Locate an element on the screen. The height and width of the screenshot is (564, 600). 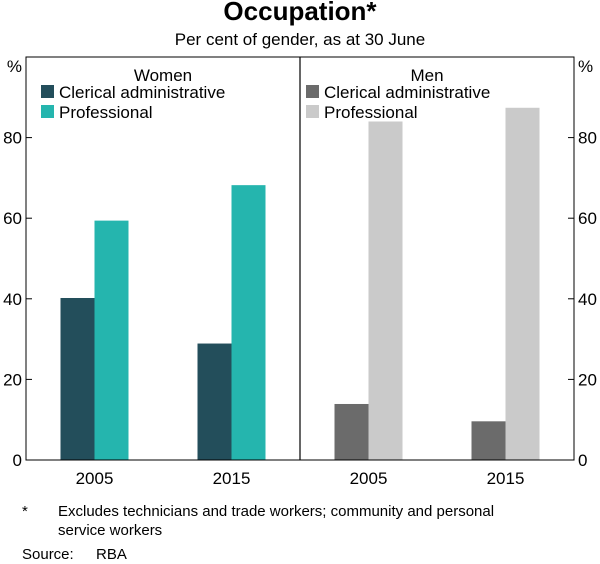
bar-men-2015-professional is located at coordinates (522, 283).